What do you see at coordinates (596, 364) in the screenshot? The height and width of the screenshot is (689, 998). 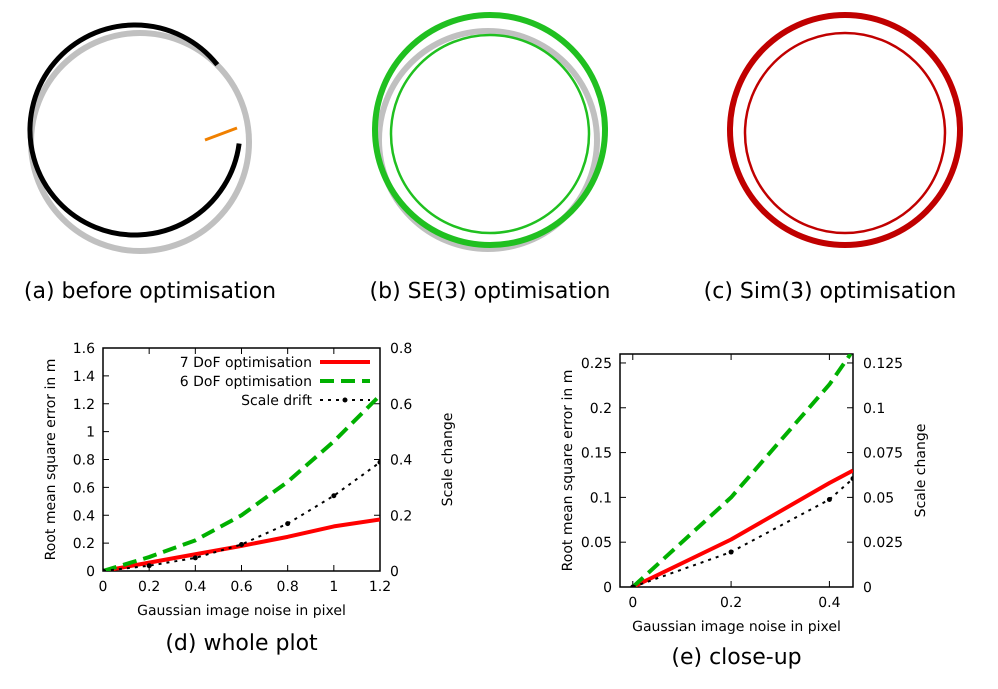 I see `y-tick-label: 0.25` at bounding box center [596, 364].